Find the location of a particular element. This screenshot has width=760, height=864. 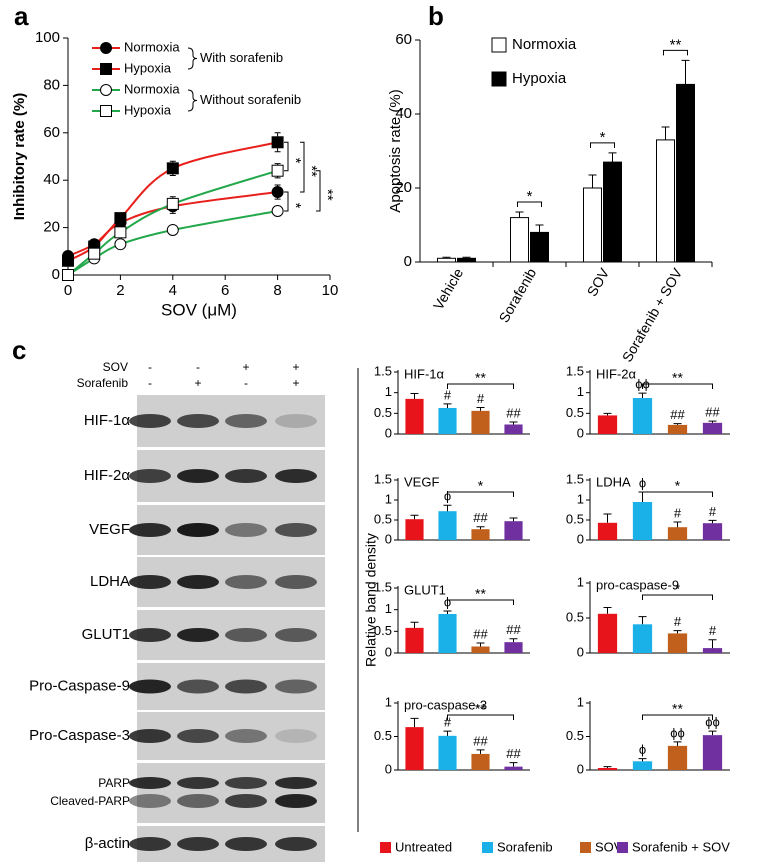

x-tick-label: 4 is located at coordinates (173, 290).